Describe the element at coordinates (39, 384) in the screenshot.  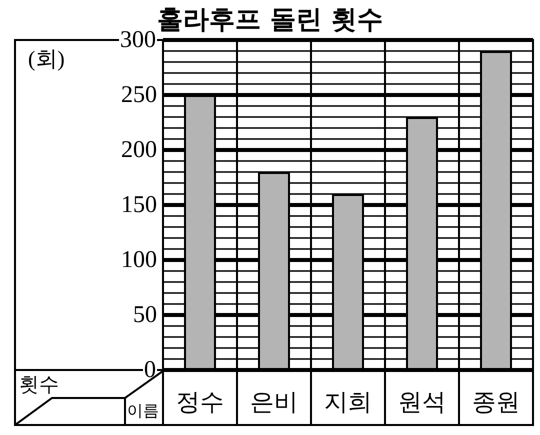
I see `y-axis-title: 횟수` at that location.